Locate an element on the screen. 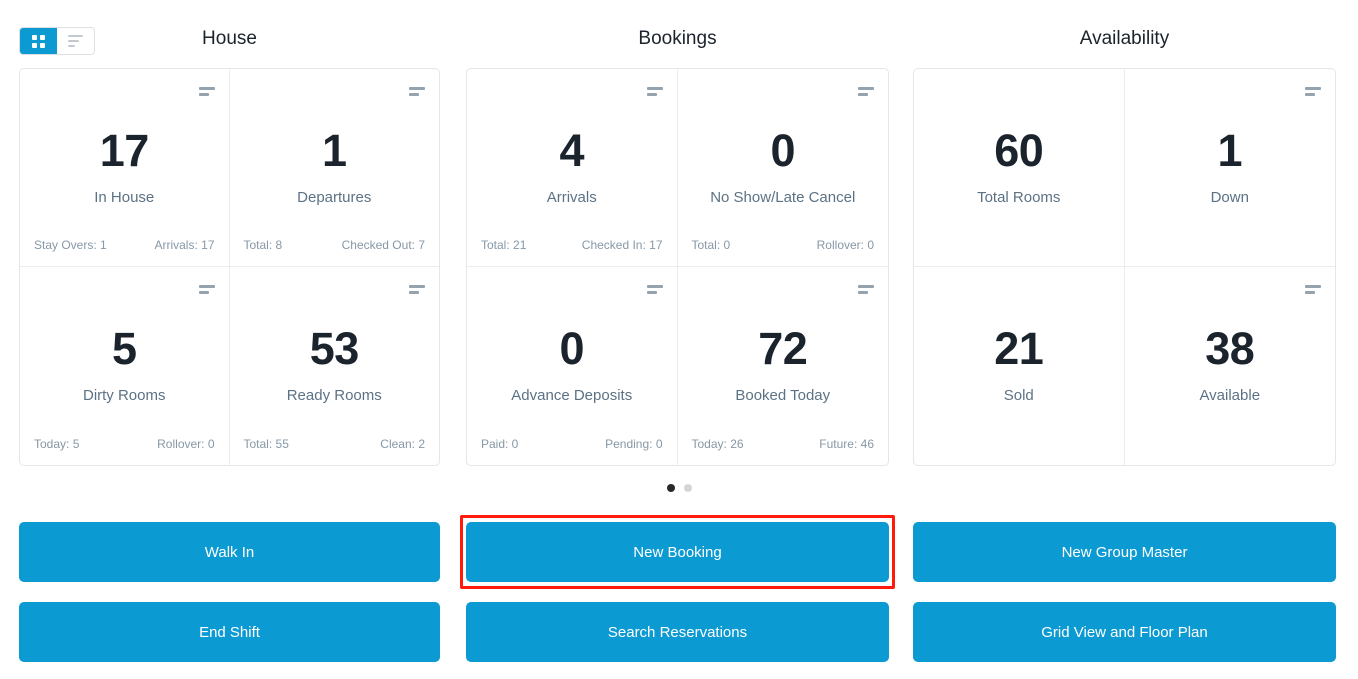 This screenshot has width=1358, height=679. metric-footer: Total: 0 Rollover: 0 is located at coordinates (783, 245).